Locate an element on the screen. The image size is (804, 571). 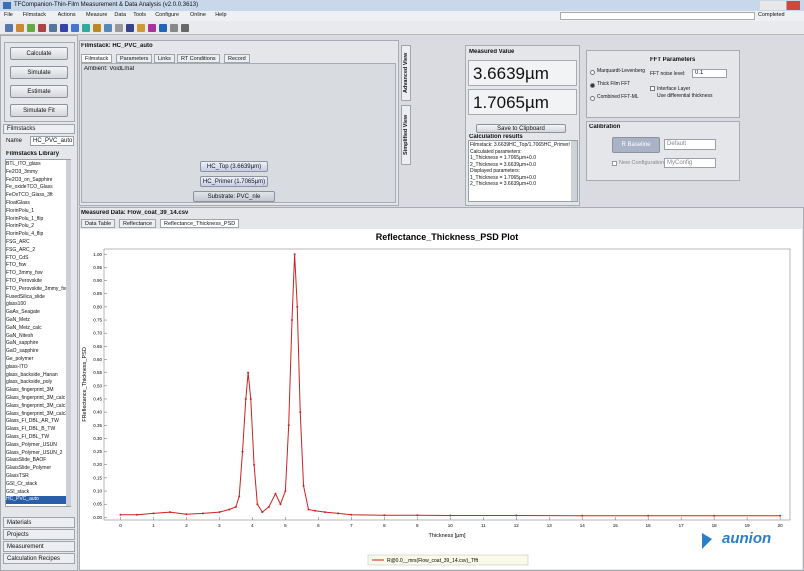
library-item: GaN_Metz is located at coordinates (18, 320).